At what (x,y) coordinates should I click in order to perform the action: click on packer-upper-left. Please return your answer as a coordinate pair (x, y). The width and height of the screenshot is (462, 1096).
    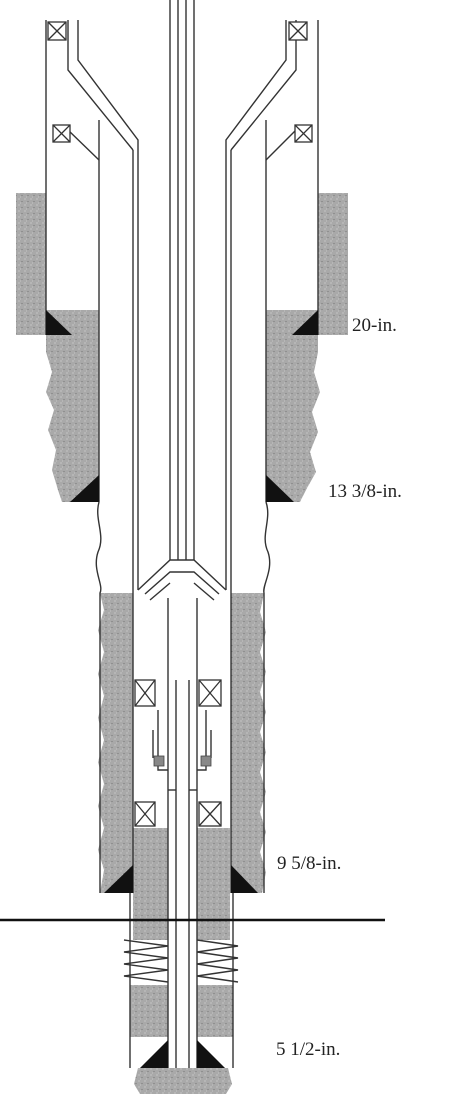
    Looking at the image, I should click on (145, 693).